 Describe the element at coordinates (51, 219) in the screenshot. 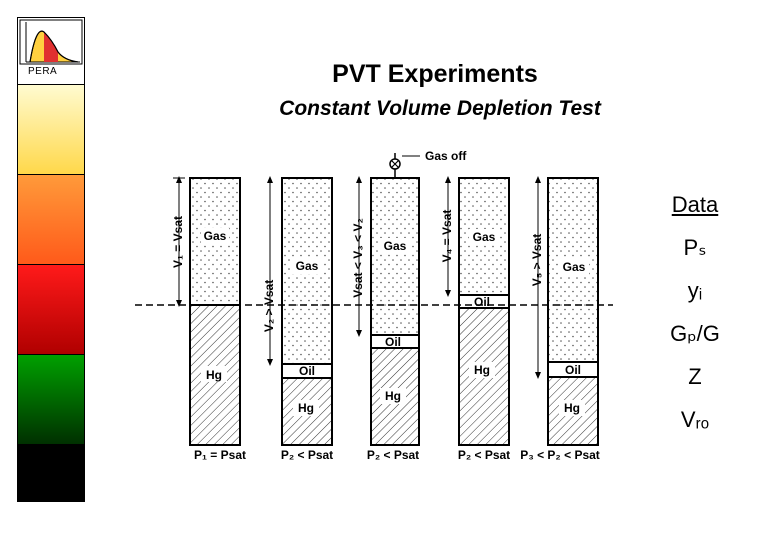

I see `sidebar-segment-orange` at that location.